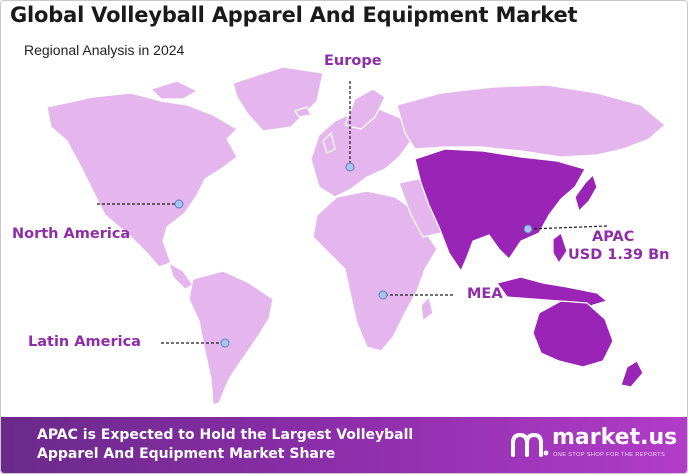 This screenshot has height=474, width=688. I want to click on greenland-shape, so click(278, 99).